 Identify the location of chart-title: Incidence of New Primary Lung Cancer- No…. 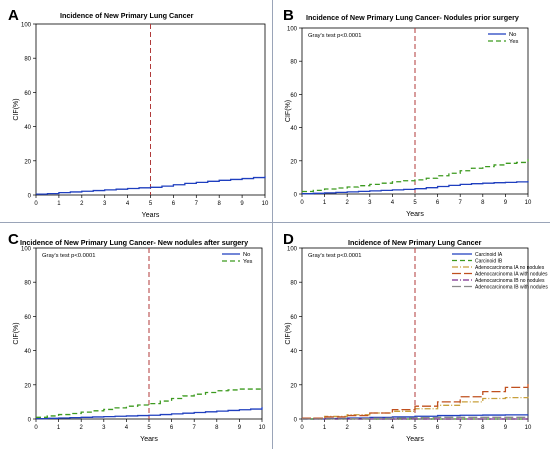
(412, 17).